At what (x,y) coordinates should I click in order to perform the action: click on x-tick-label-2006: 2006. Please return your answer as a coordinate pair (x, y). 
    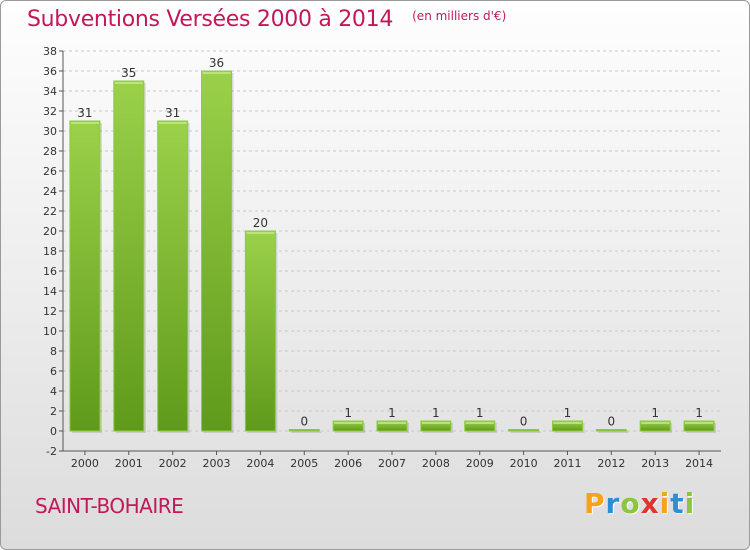
    Looking at the image, I should click on (348, 463).